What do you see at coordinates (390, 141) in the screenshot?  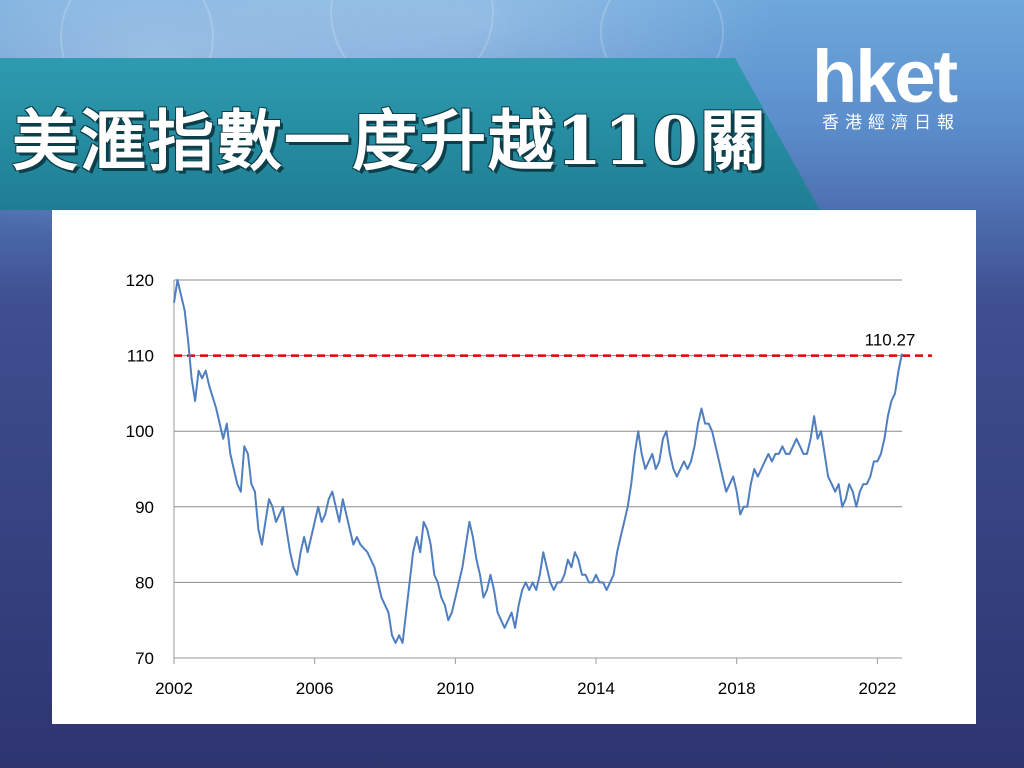 I see `headline: 美滙指數一度升越110關` at bounding box center [390, 141].